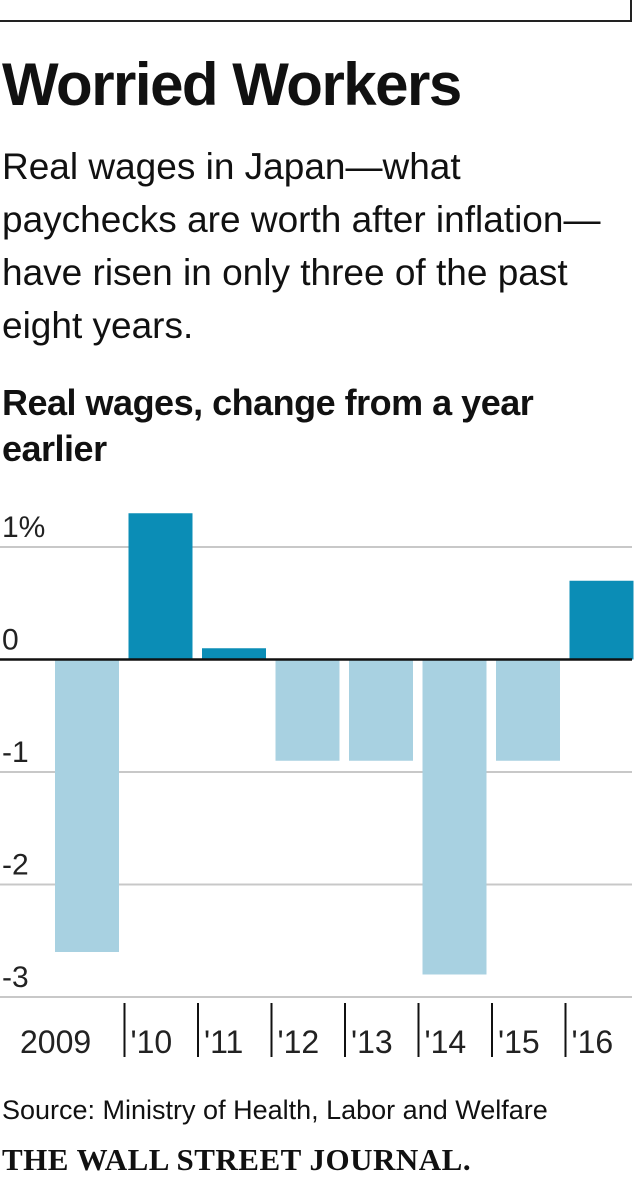 This screenshot has width=640, height=1184. Describe the element at coordinates (15, 865) in the screenshot. I see `y-tick-label: -2` at that location.